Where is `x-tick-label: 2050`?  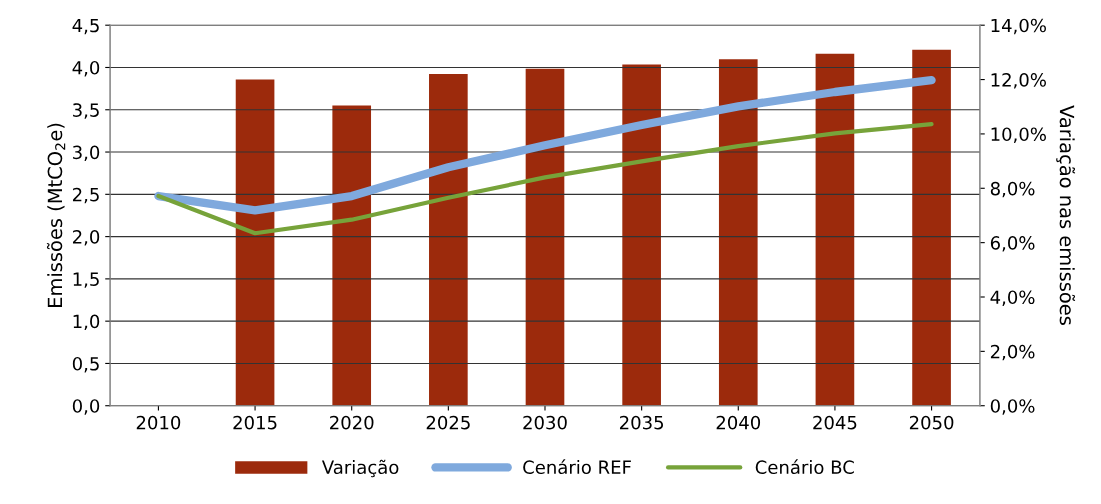 x-tick-label: 2050 is located at coordinates (931, 422).